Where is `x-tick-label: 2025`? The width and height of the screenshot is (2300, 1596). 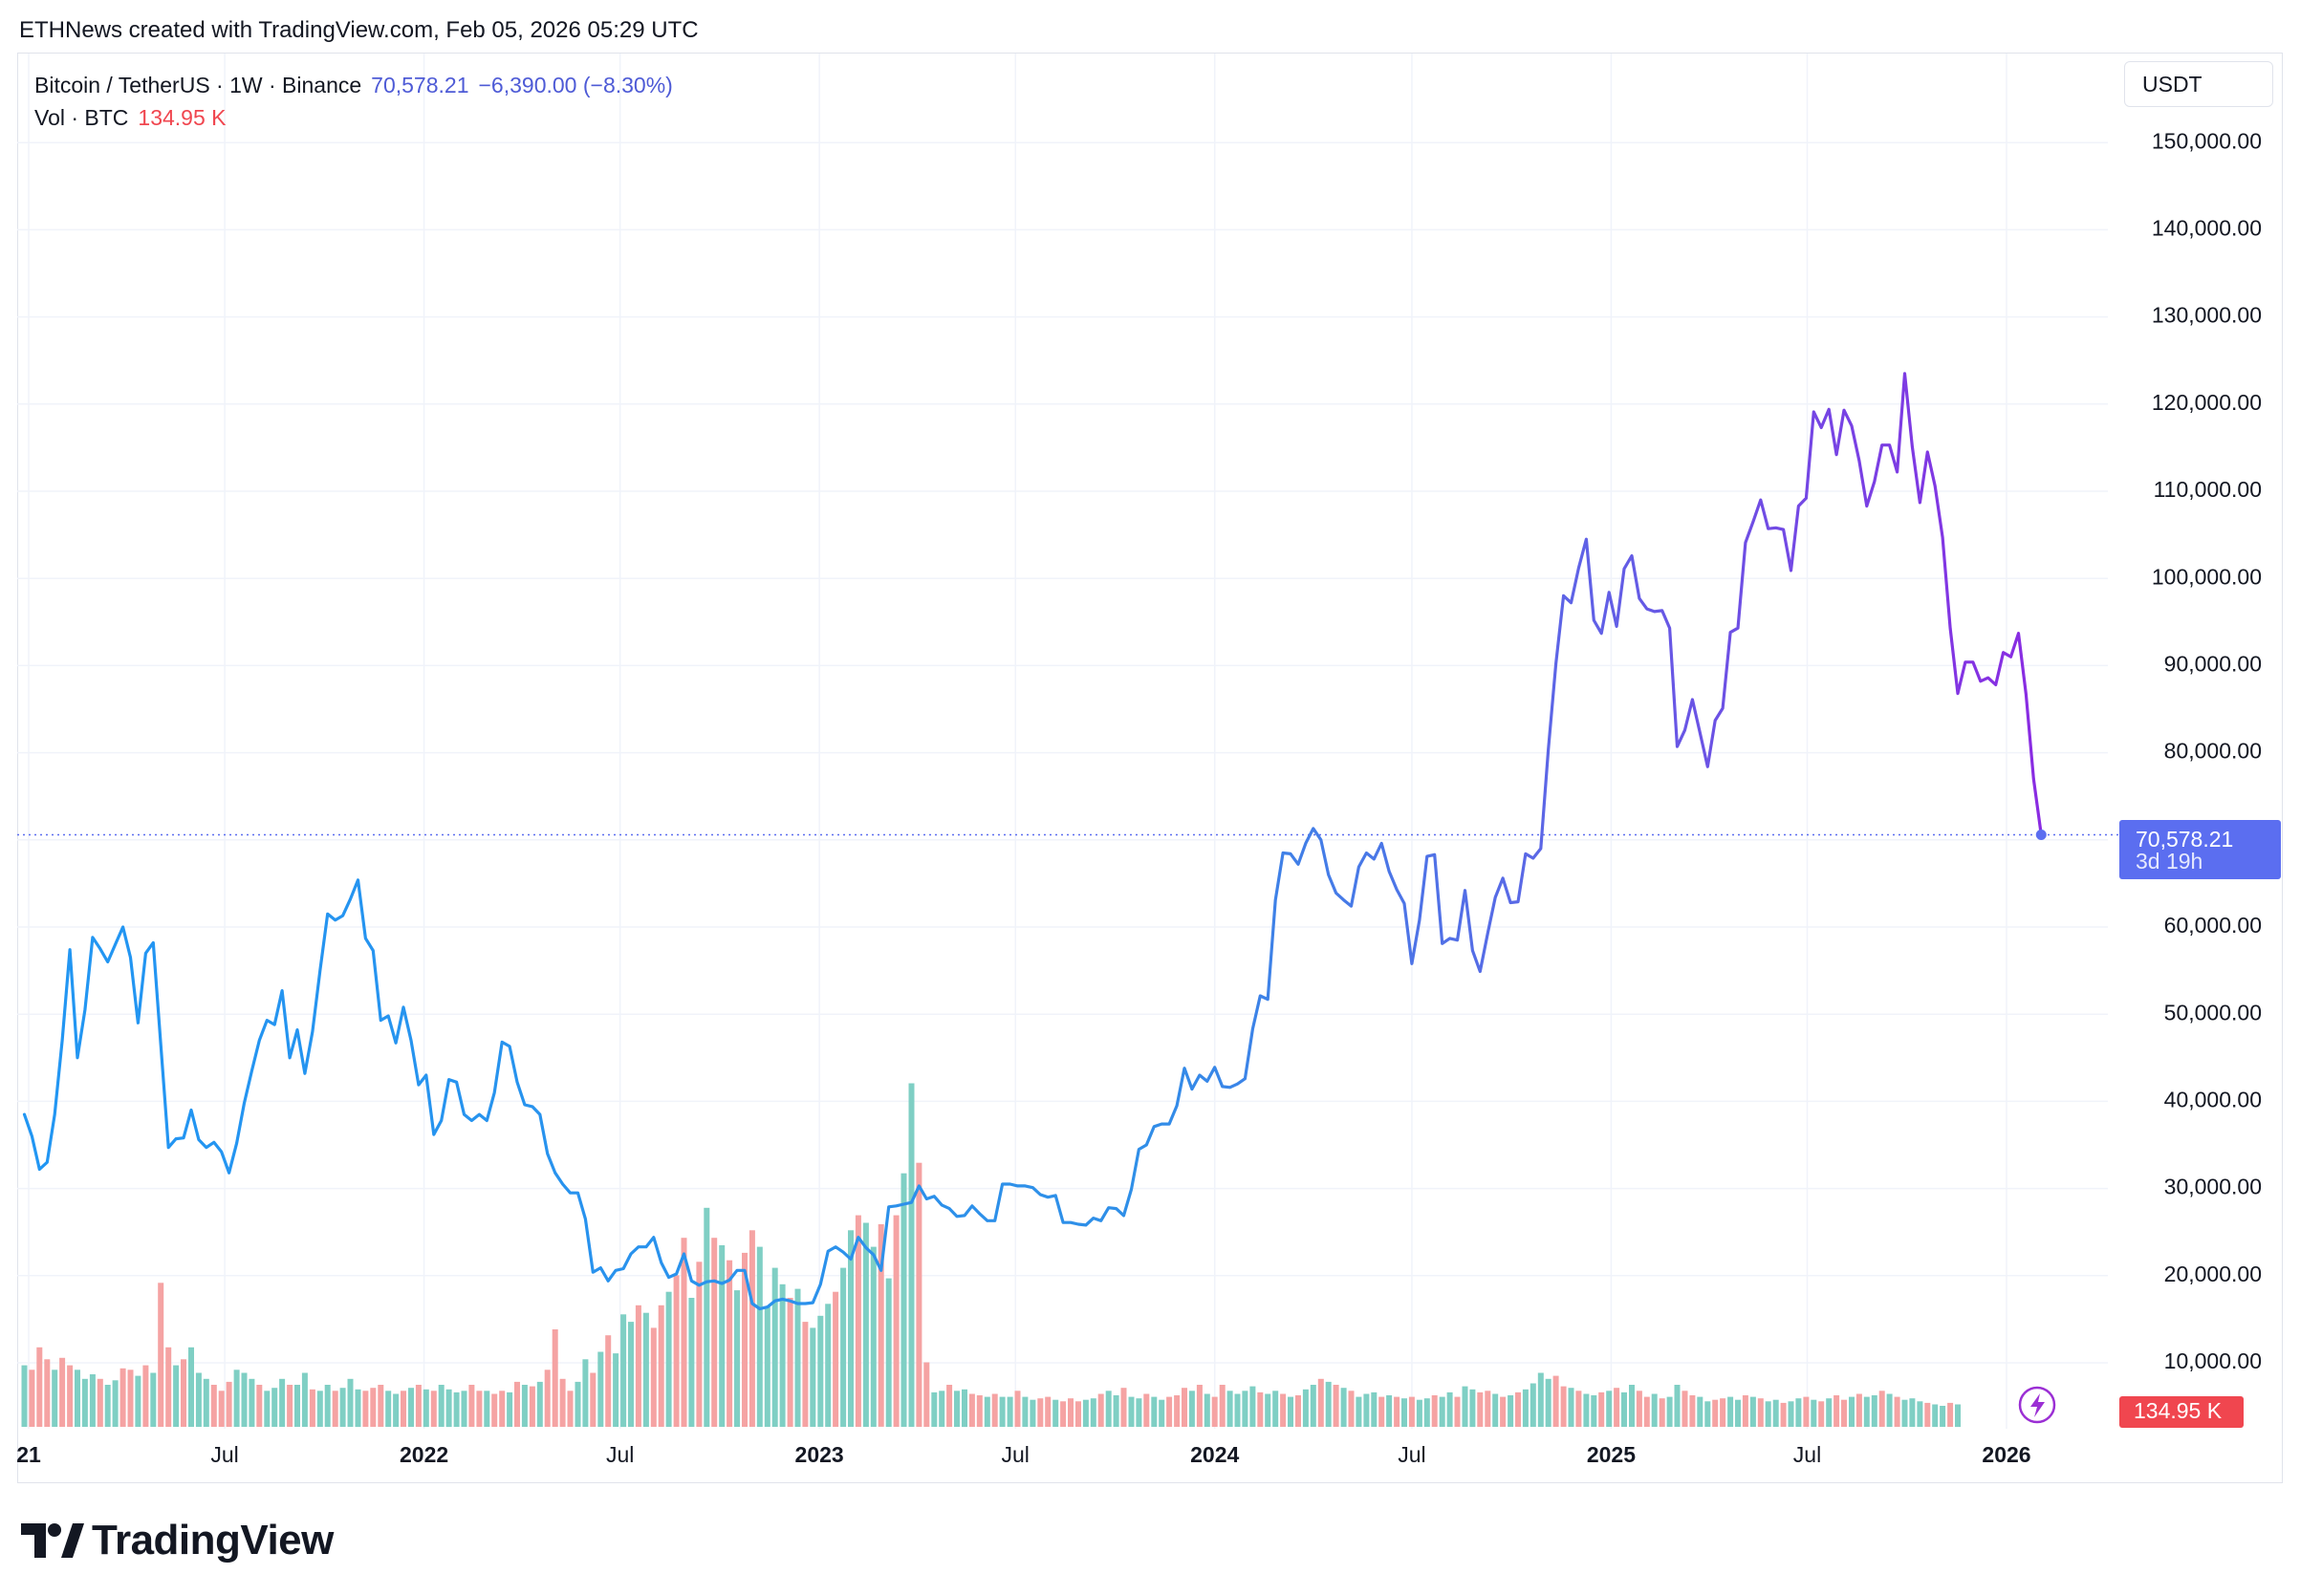 x-tick-label: 2025 is located at coordinates (1612, 1455).